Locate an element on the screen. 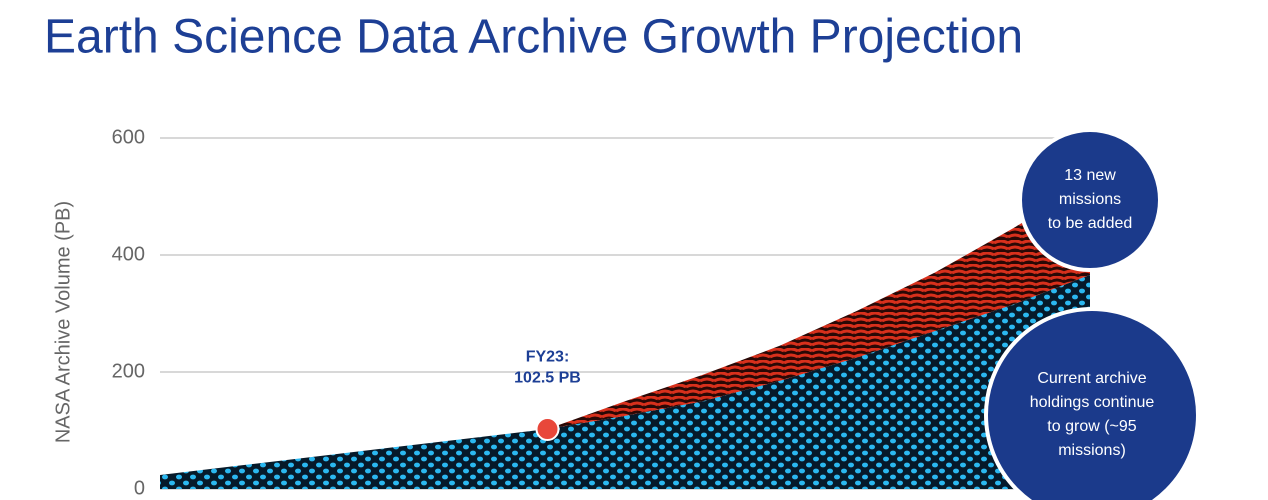 The height and width of the screenshot is (500, 1268). point-label: 102.5 PB is located at coordinates (547, 377).